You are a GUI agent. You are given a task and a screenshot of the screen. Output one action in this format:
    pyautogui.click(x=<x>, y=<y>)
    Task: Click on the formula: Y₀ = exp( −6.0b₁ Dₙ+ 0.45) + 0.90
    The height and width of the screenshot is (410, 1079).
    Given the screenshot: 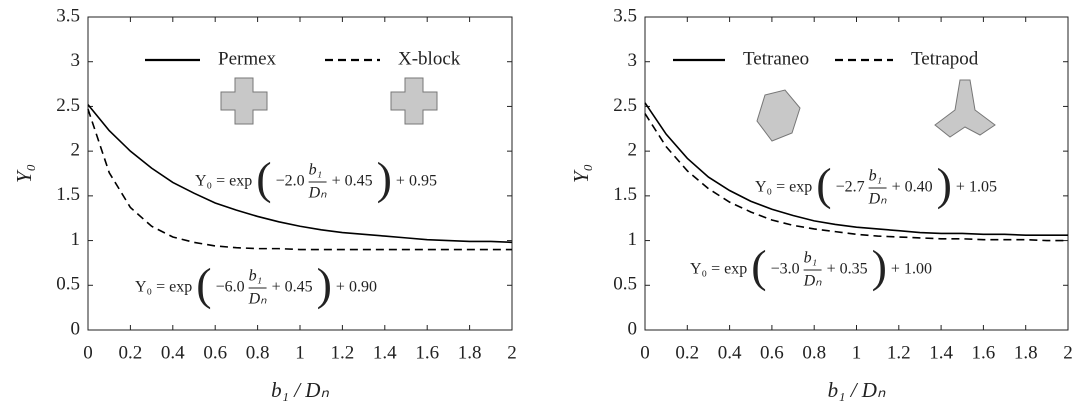 What is the action you would take?
    pyautogui.click(x=256, y=284)
    